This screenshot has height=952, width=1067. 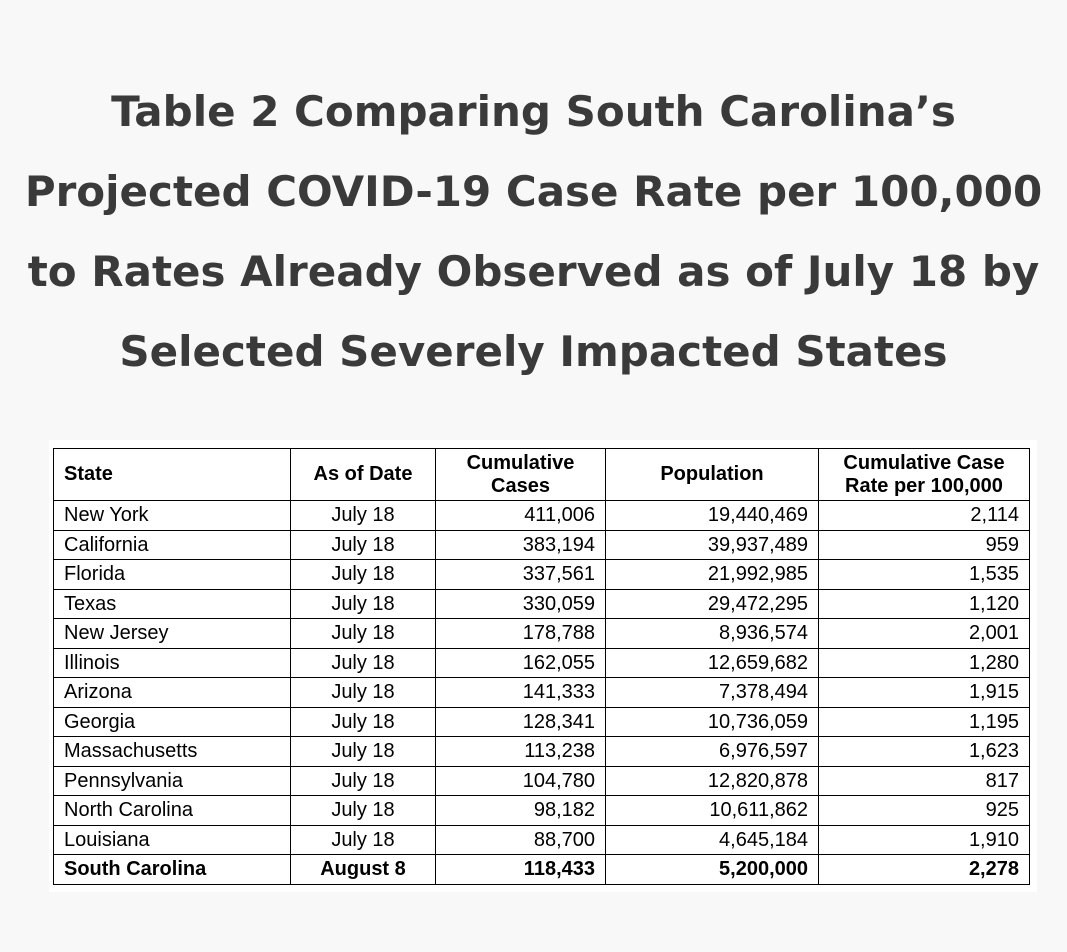 I want to click on cell-cases: 411,006, so click(x=520, y=515).